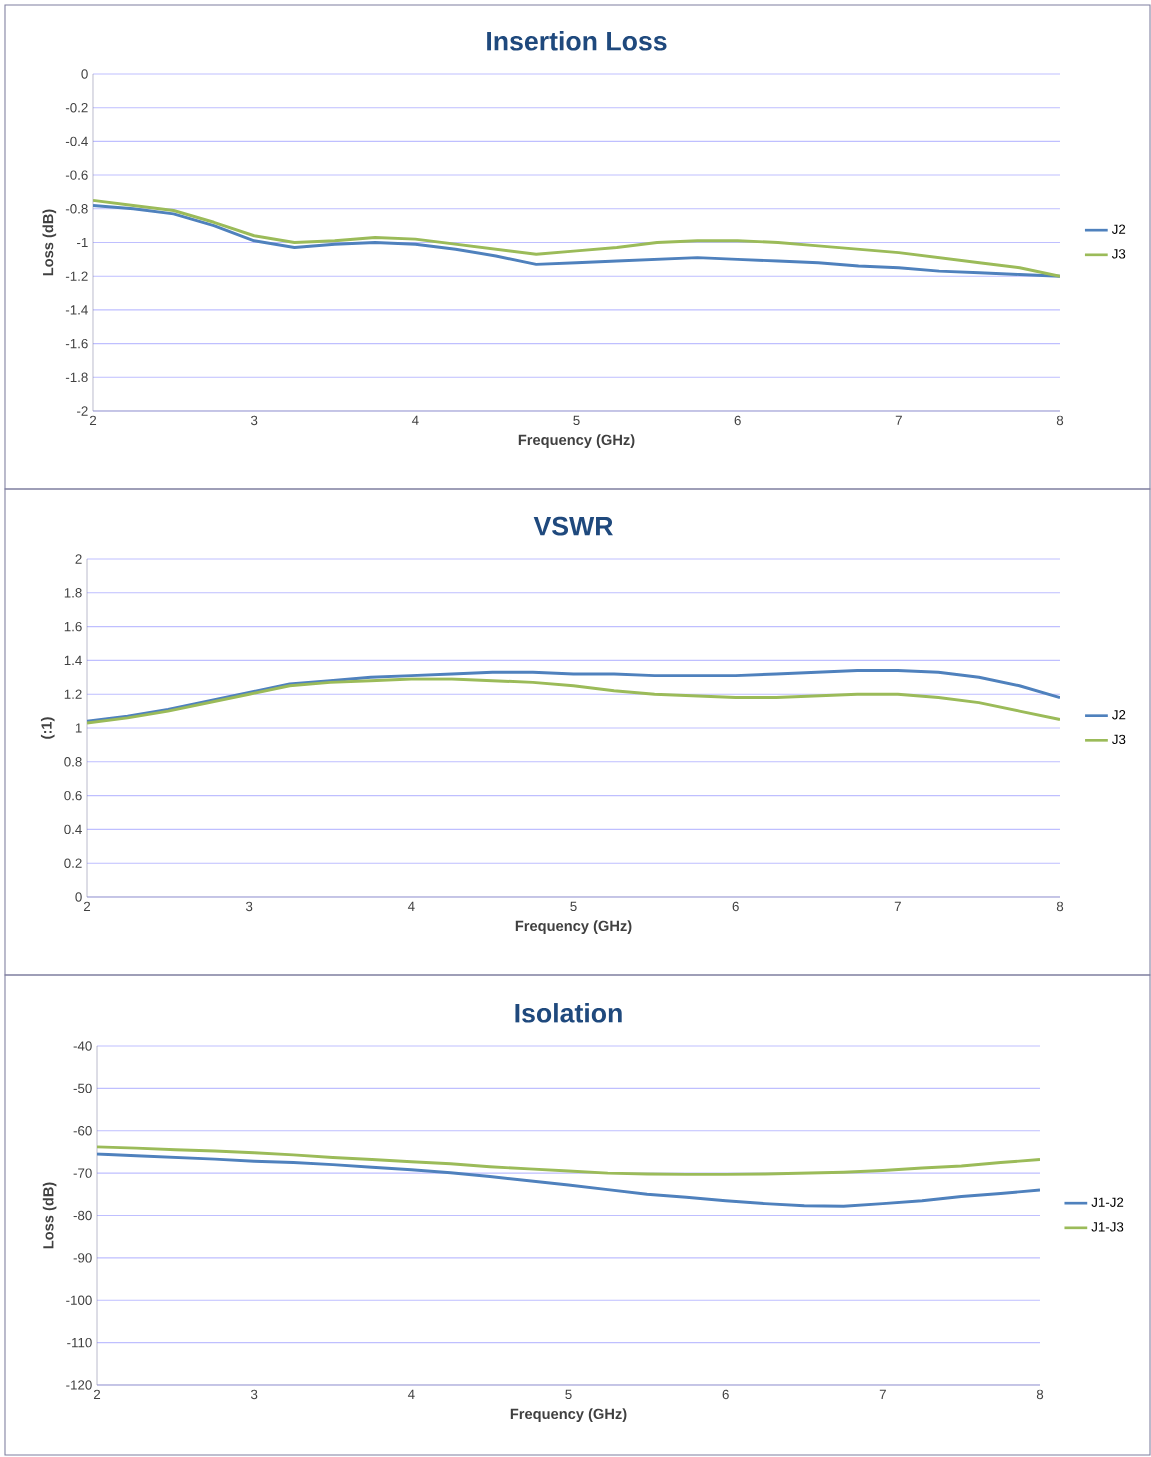 The height and width of the screenshot is (1457, 1151). I want to click on y-tick-label: -120, so click(79, 1385).